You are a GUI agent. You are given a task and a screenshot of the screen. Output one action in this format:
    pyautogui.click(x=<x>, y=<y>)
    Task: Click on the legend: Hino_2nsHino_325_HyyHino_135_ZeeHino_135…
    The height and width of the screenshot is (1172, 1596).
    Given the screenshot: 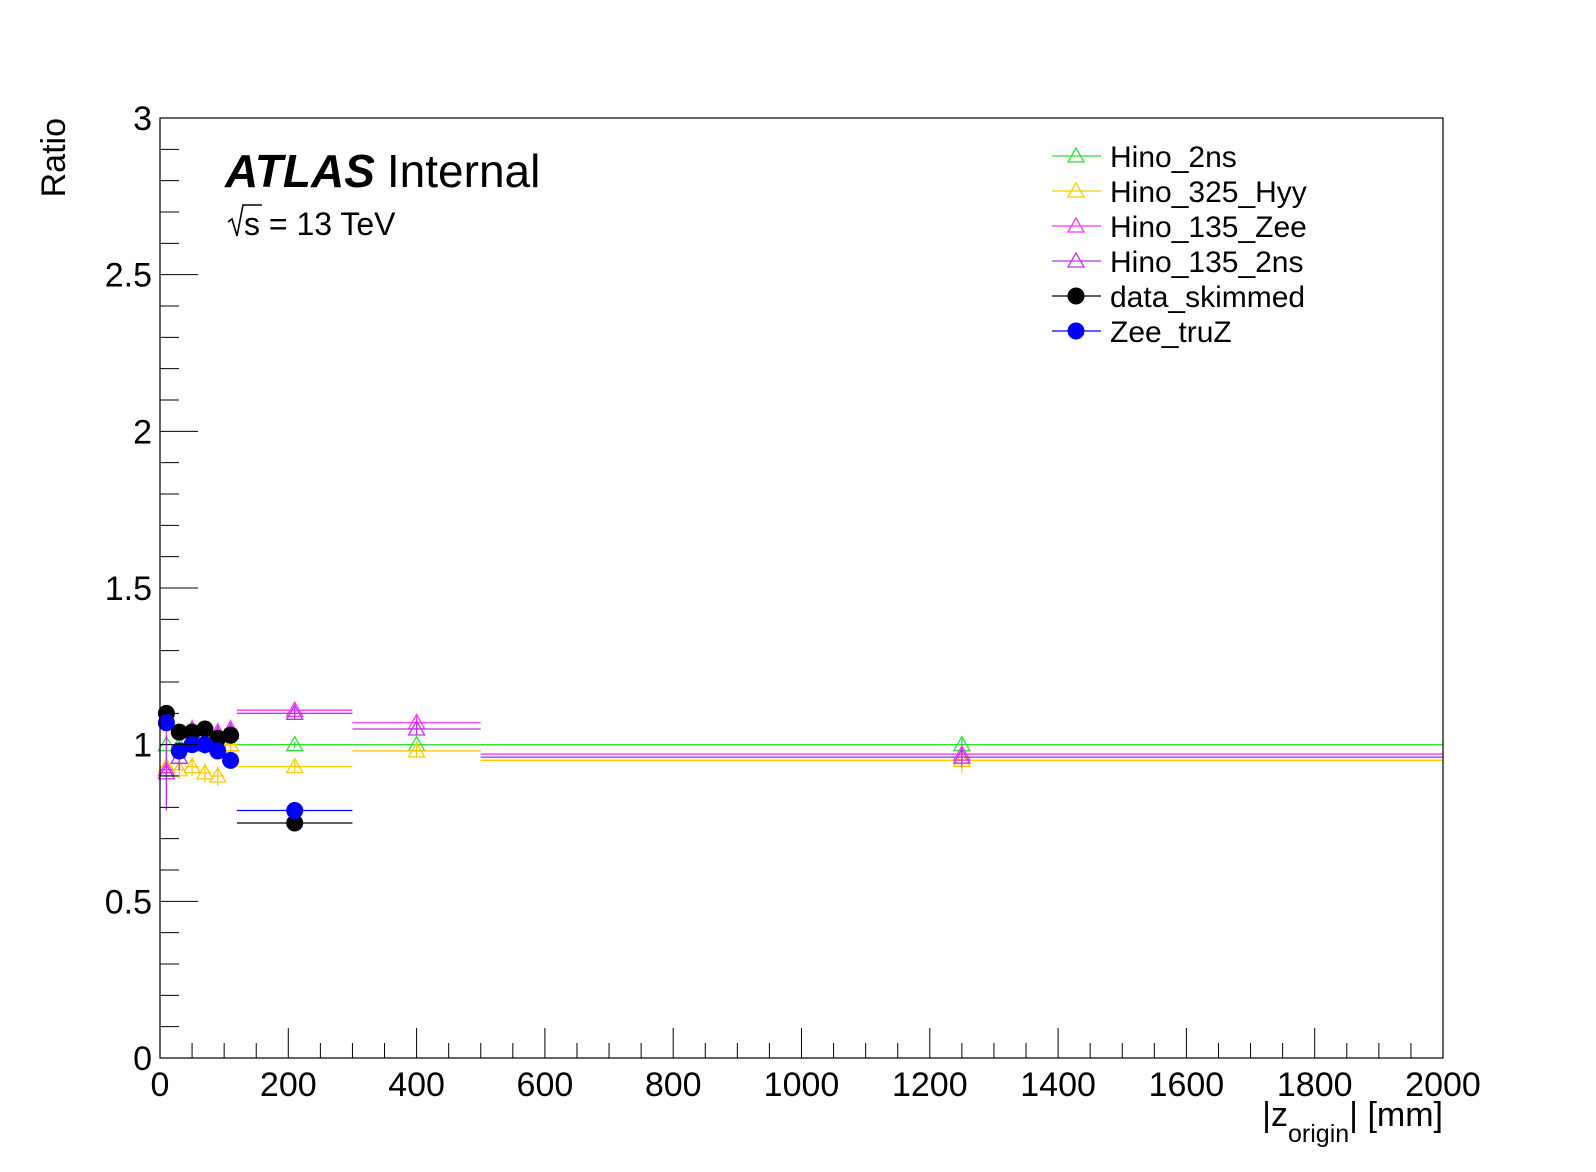 What is the action you would take?
    pyautogui.click(x=1179, y=245)
    